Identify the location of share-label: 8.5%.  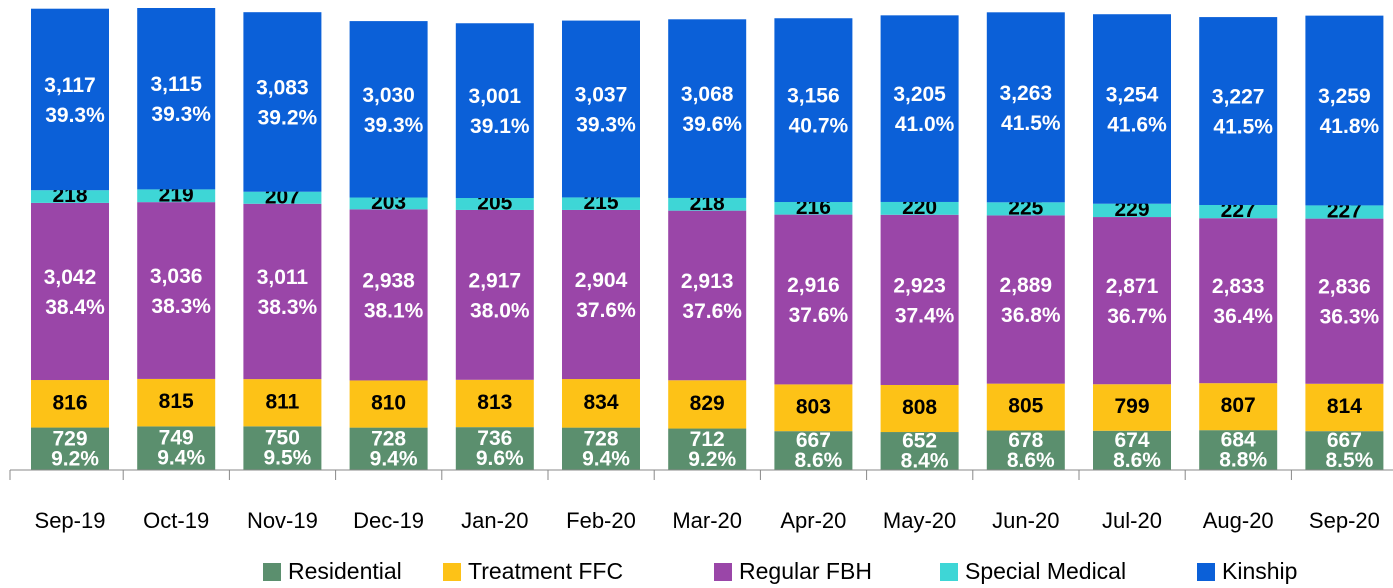
(1349, 460).